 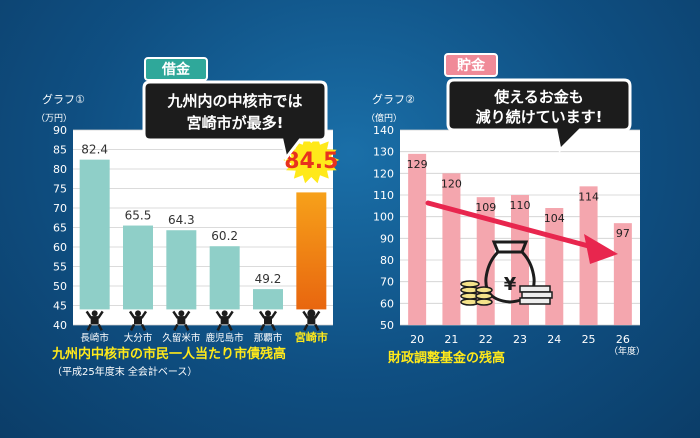 I want to click on chart1-x-label: 鹿児島市, so click(x=225, y=338).